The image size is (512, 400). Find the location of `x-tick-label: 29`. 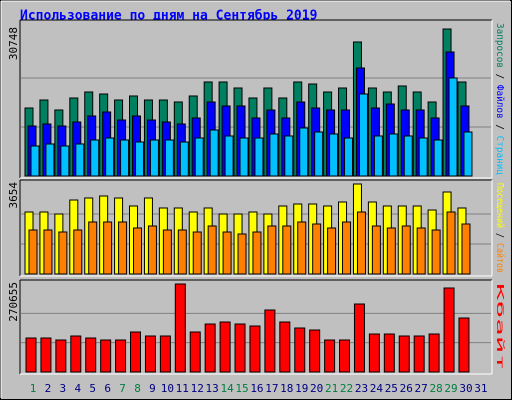

x-tick-label: 29 is located at coordinates (450, 388).